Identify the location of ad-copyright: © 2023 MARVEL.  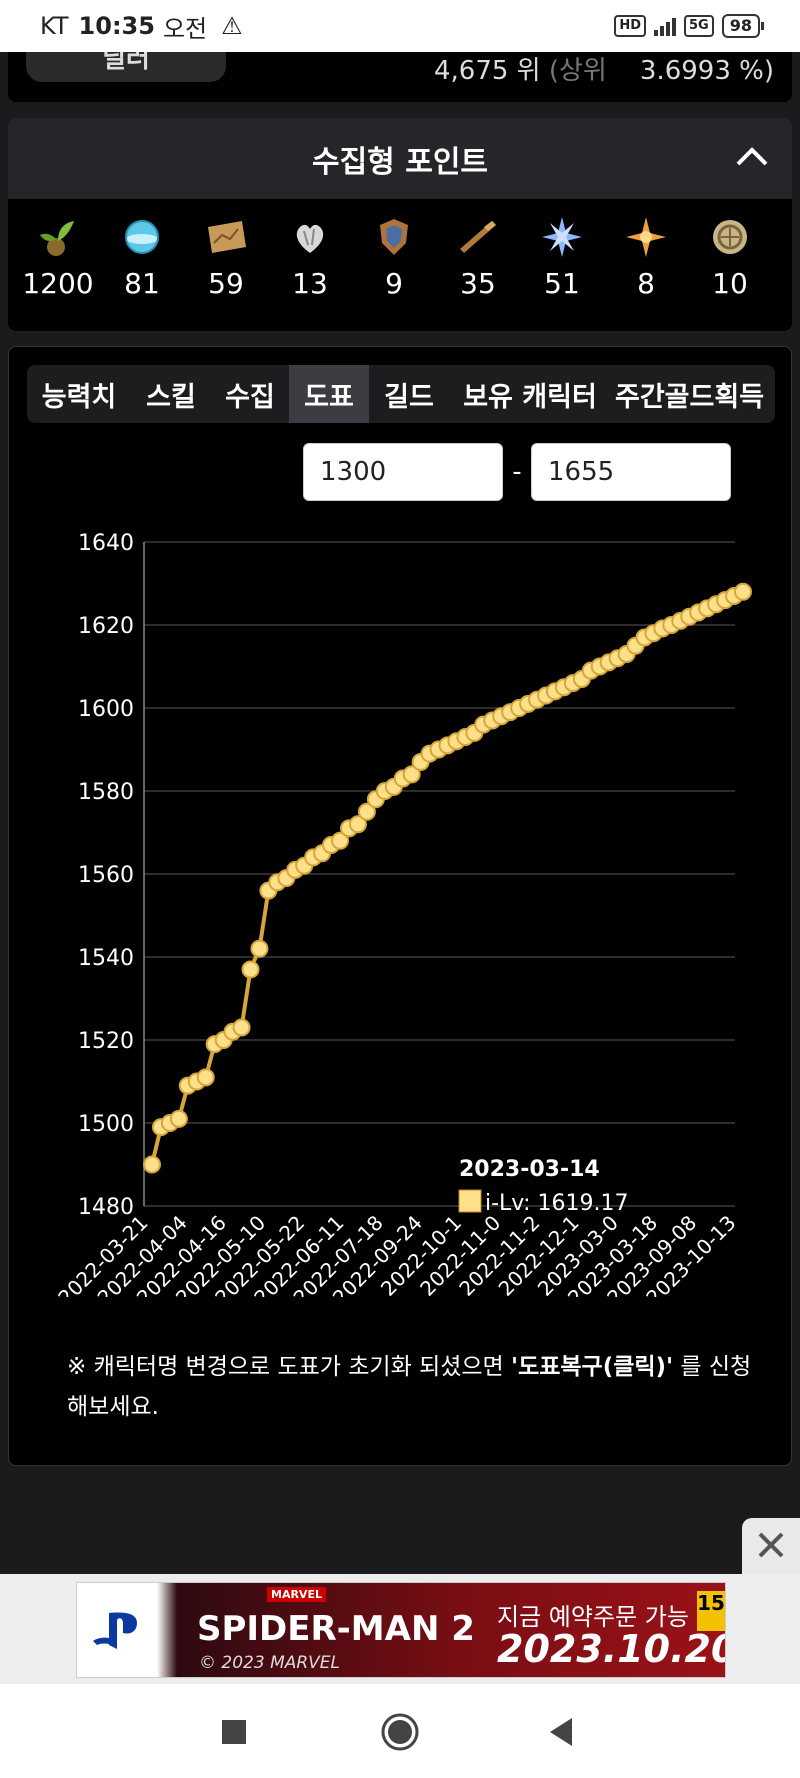
(270, 1663).